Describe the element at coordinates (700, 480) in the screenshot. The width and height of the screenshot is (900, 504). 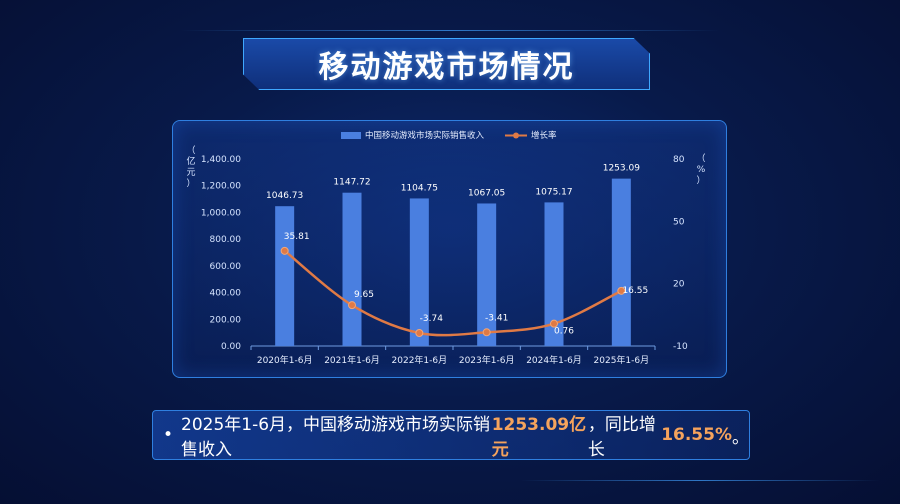
I see `decor-line-bottom` at that location.